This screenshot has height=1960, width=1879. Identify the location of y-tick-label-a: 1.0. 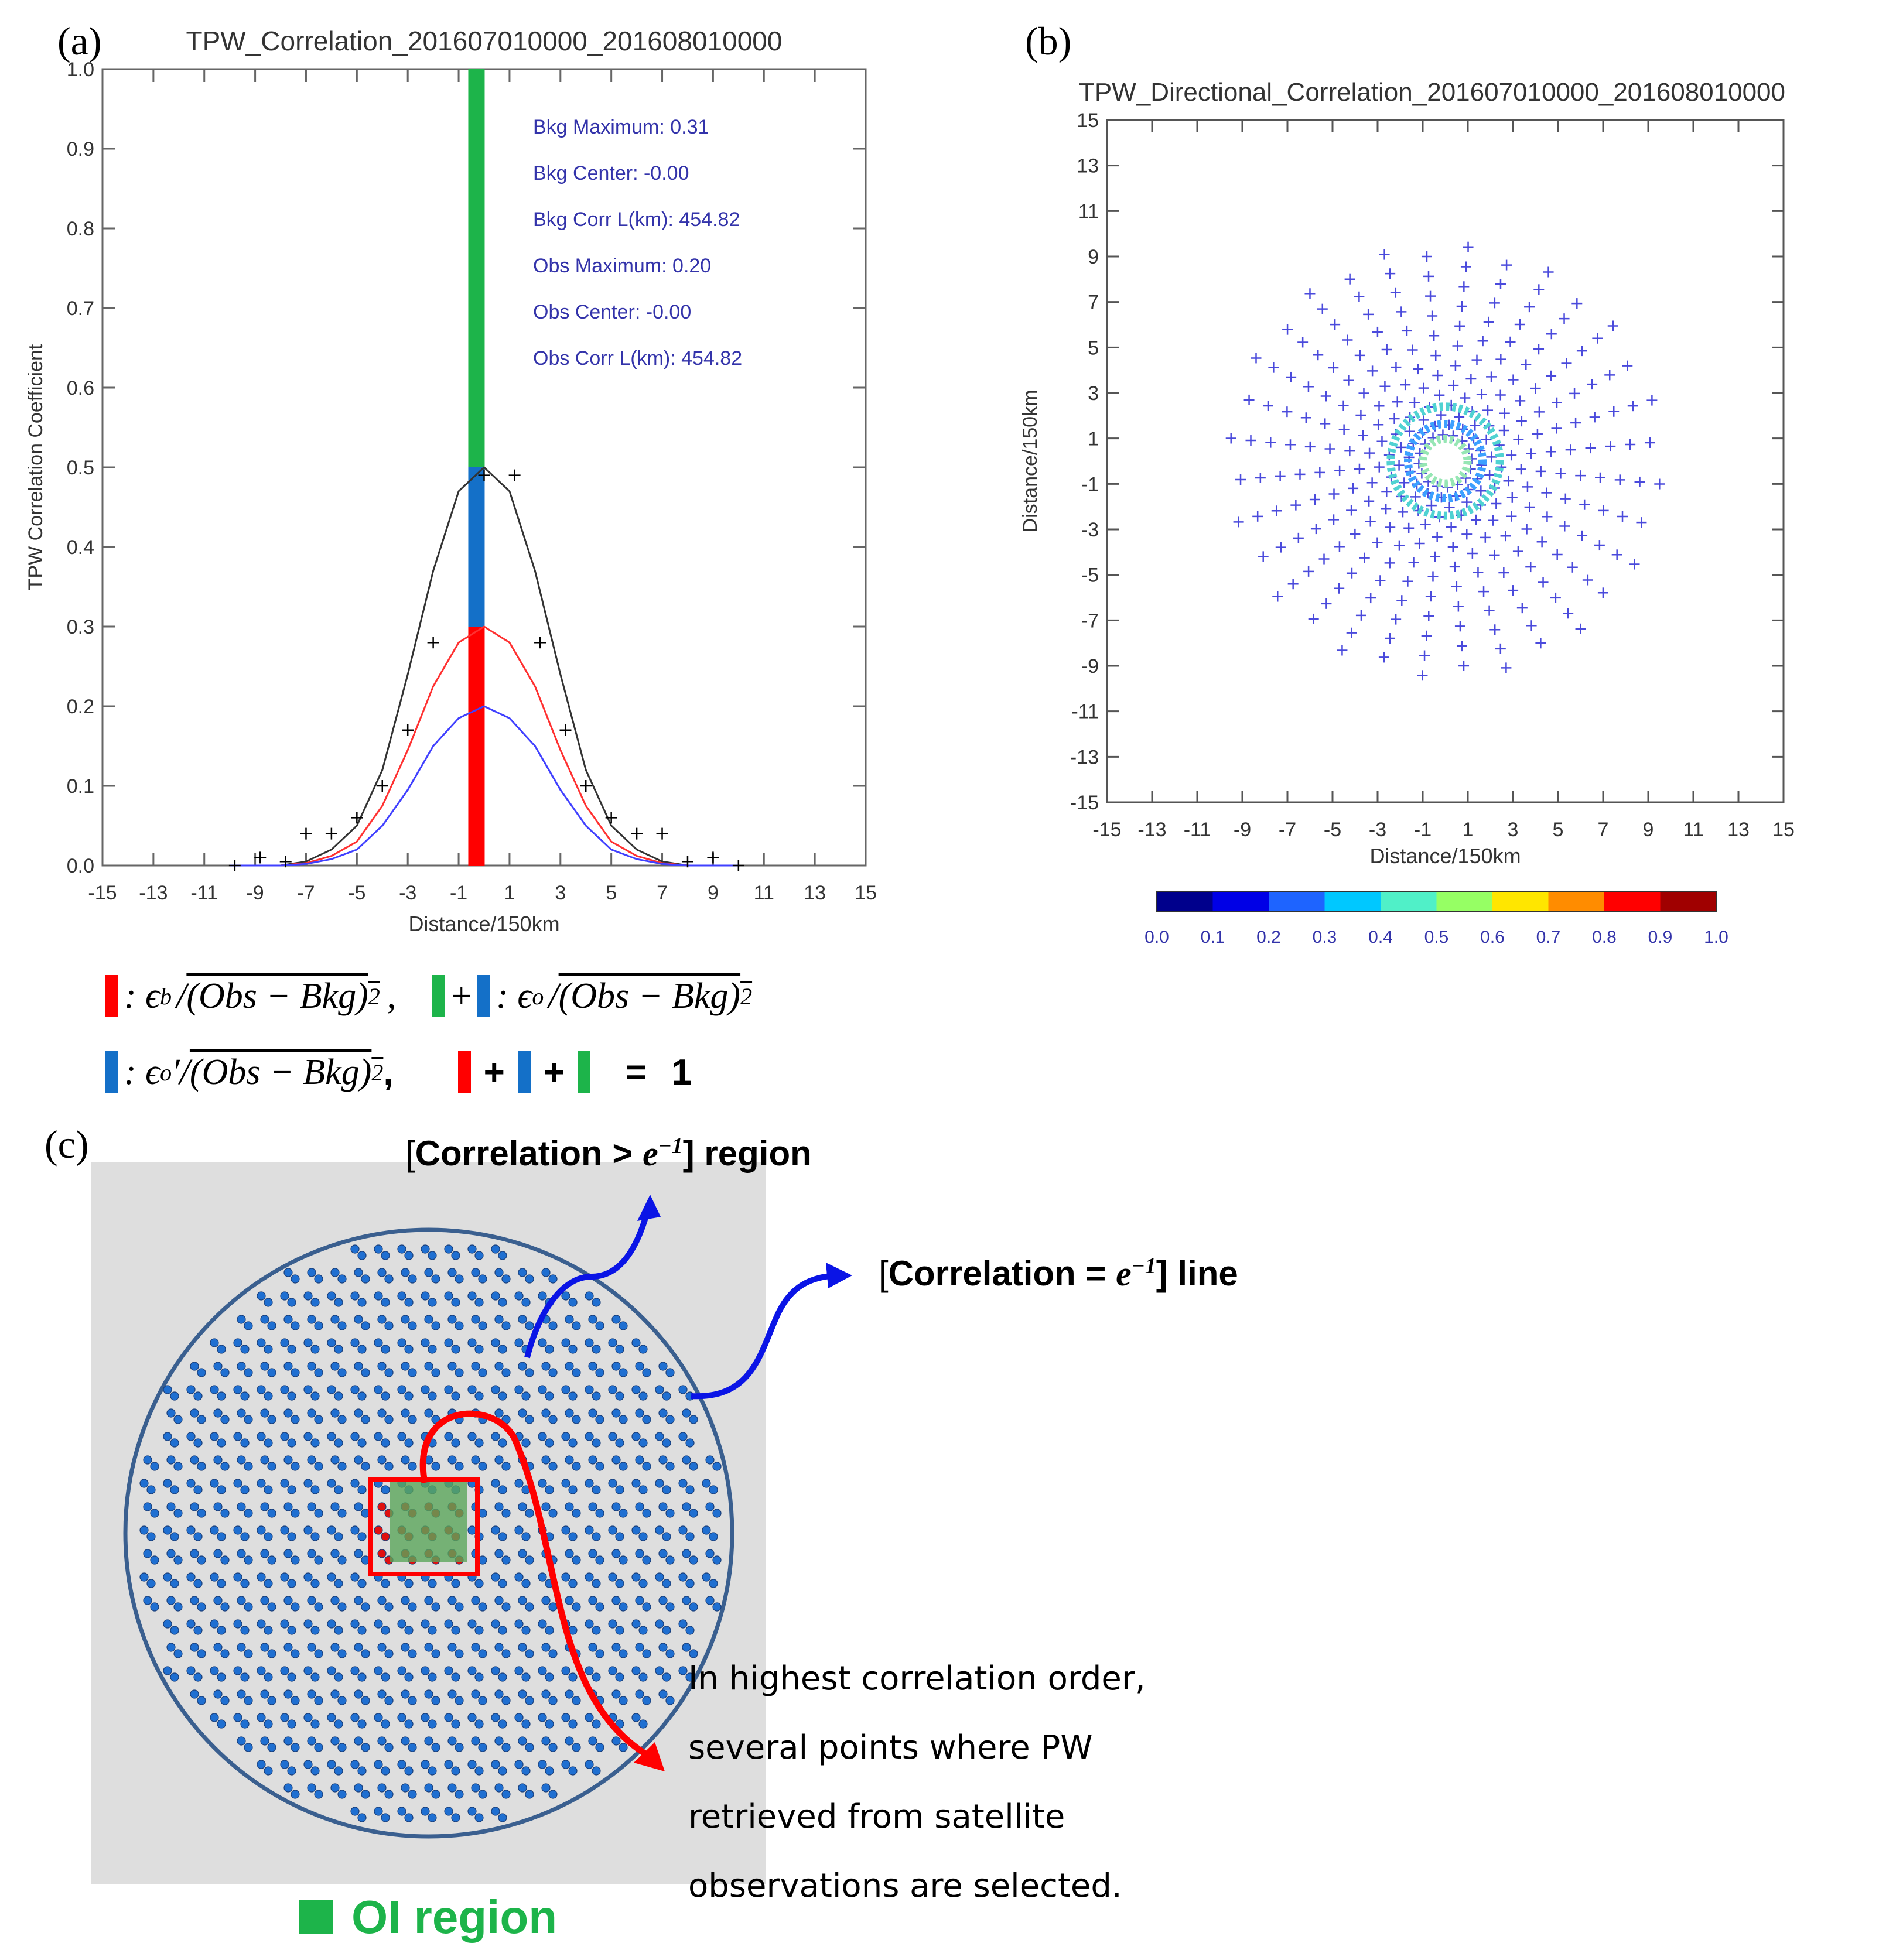
(80, 70).